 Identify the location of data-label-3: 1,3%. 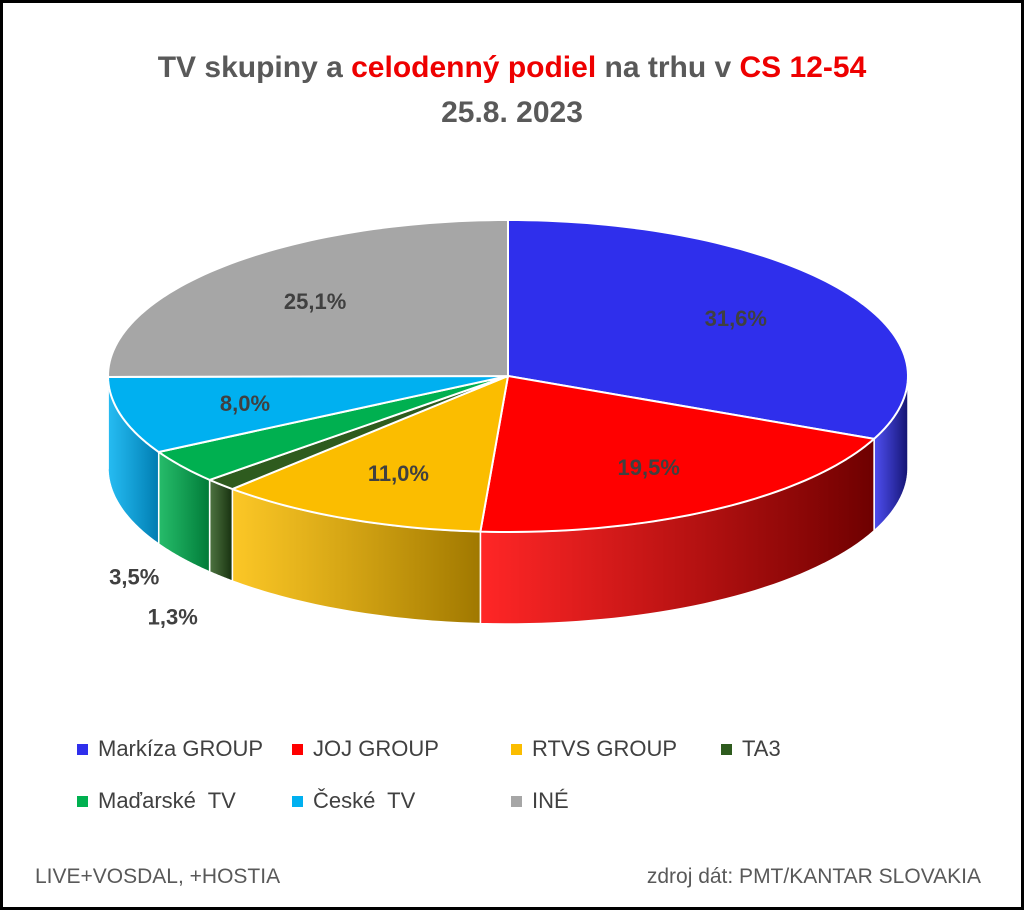
(173, 617).